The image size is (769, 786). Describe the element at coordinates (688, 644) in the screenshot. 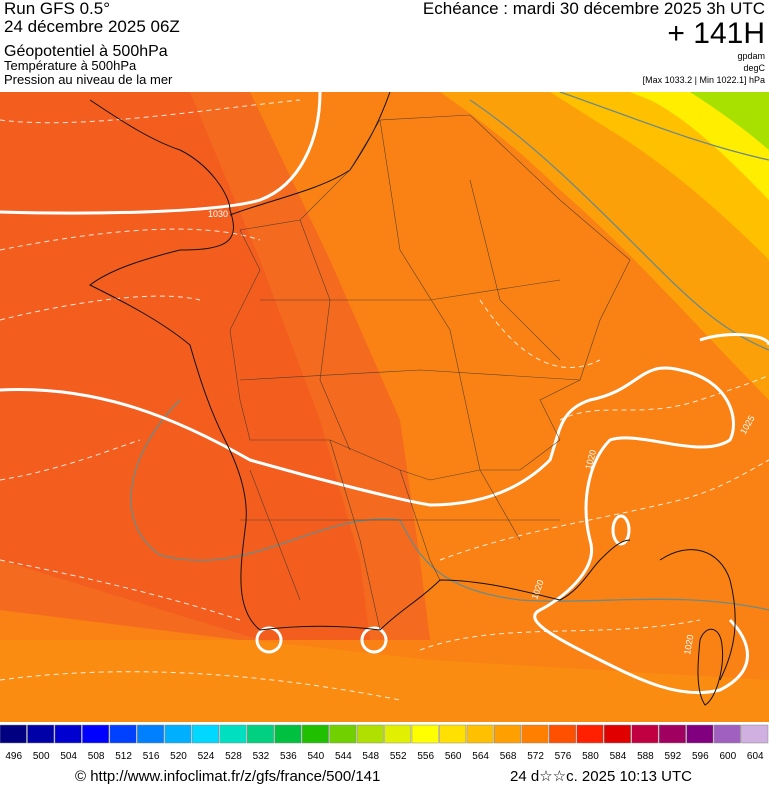

I see `isobar-label: 1020` at that location.